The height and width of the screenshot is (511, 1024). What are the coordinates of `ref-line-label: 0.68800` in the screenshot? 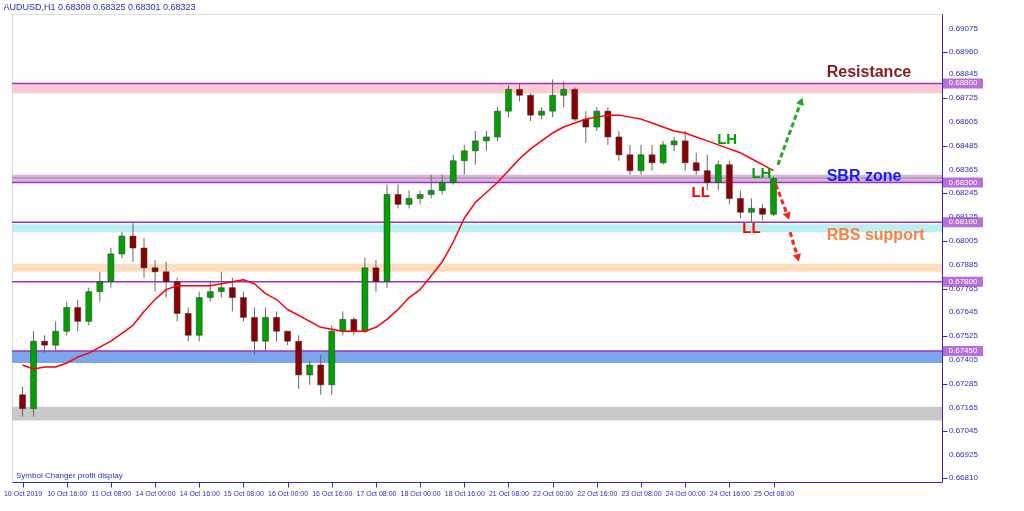 It's located at (963, 83).